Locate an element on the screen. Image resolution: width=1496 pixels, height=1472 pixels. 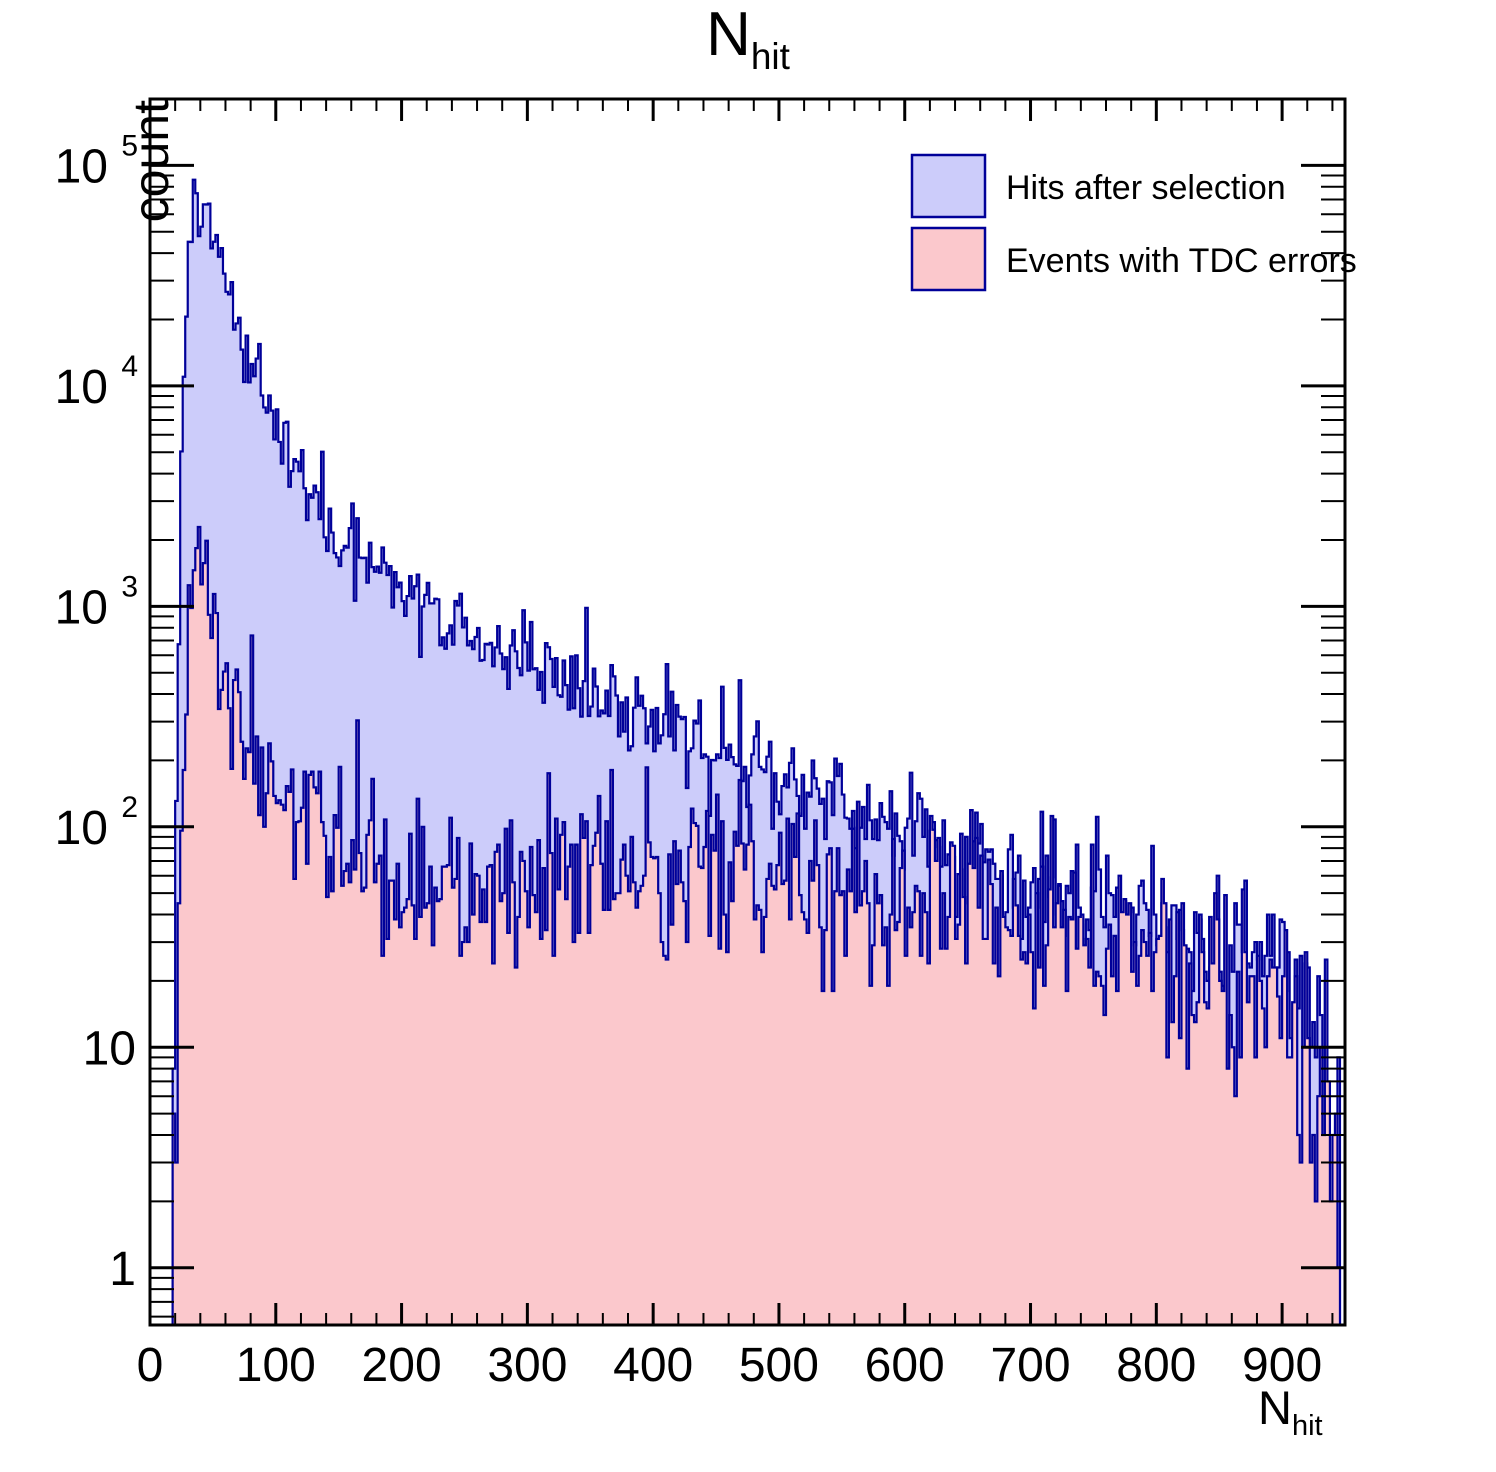
x-axis-tick-label: 300 is located at coordinates (527, 1365).